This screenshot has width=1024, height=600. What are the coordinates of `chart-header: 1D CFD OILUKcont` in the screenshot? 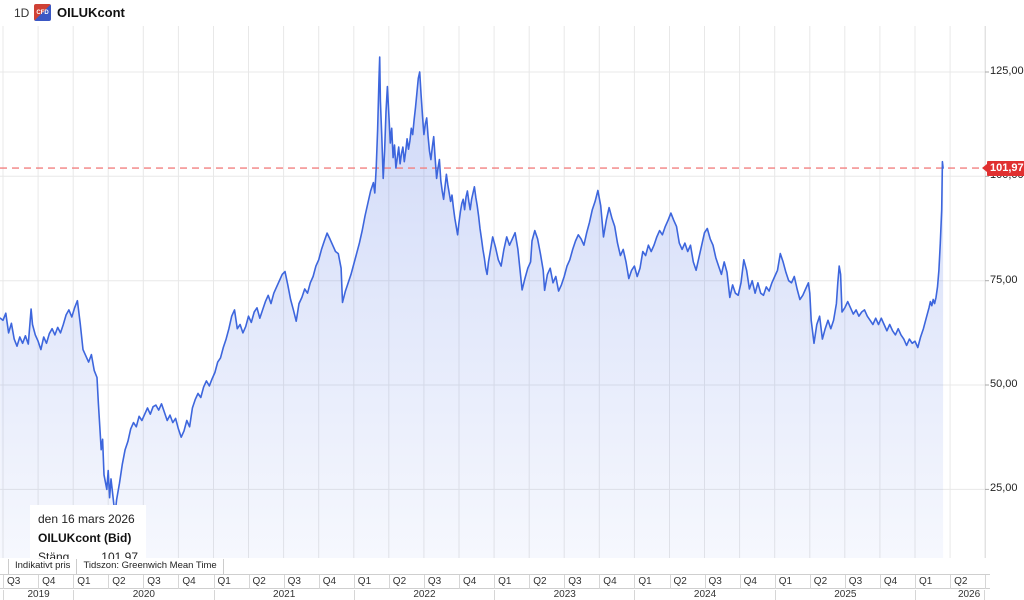 It's located at (512, 13).